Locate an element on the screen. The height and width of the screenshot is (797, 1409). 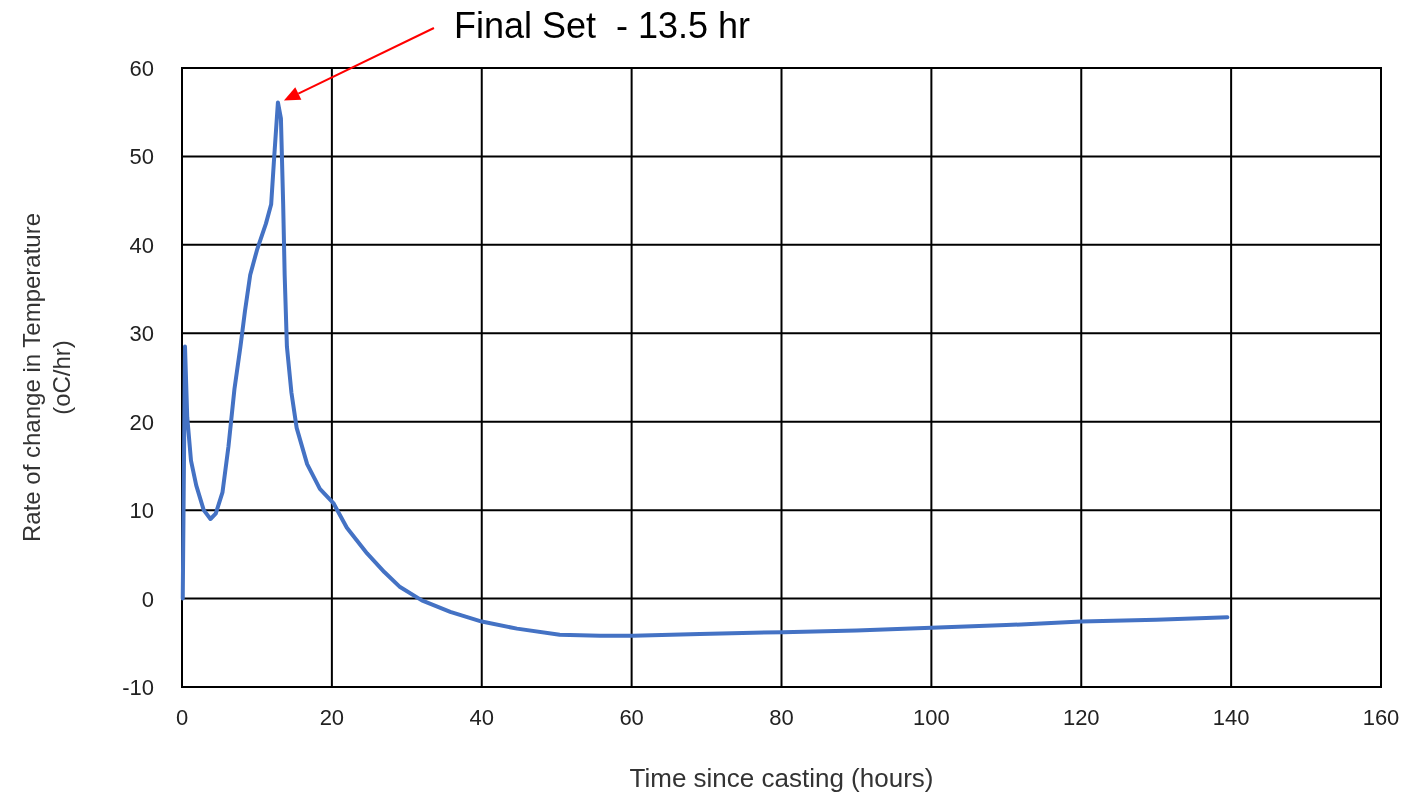
x-tick-label: 40 is located at coordinates (481, 717).